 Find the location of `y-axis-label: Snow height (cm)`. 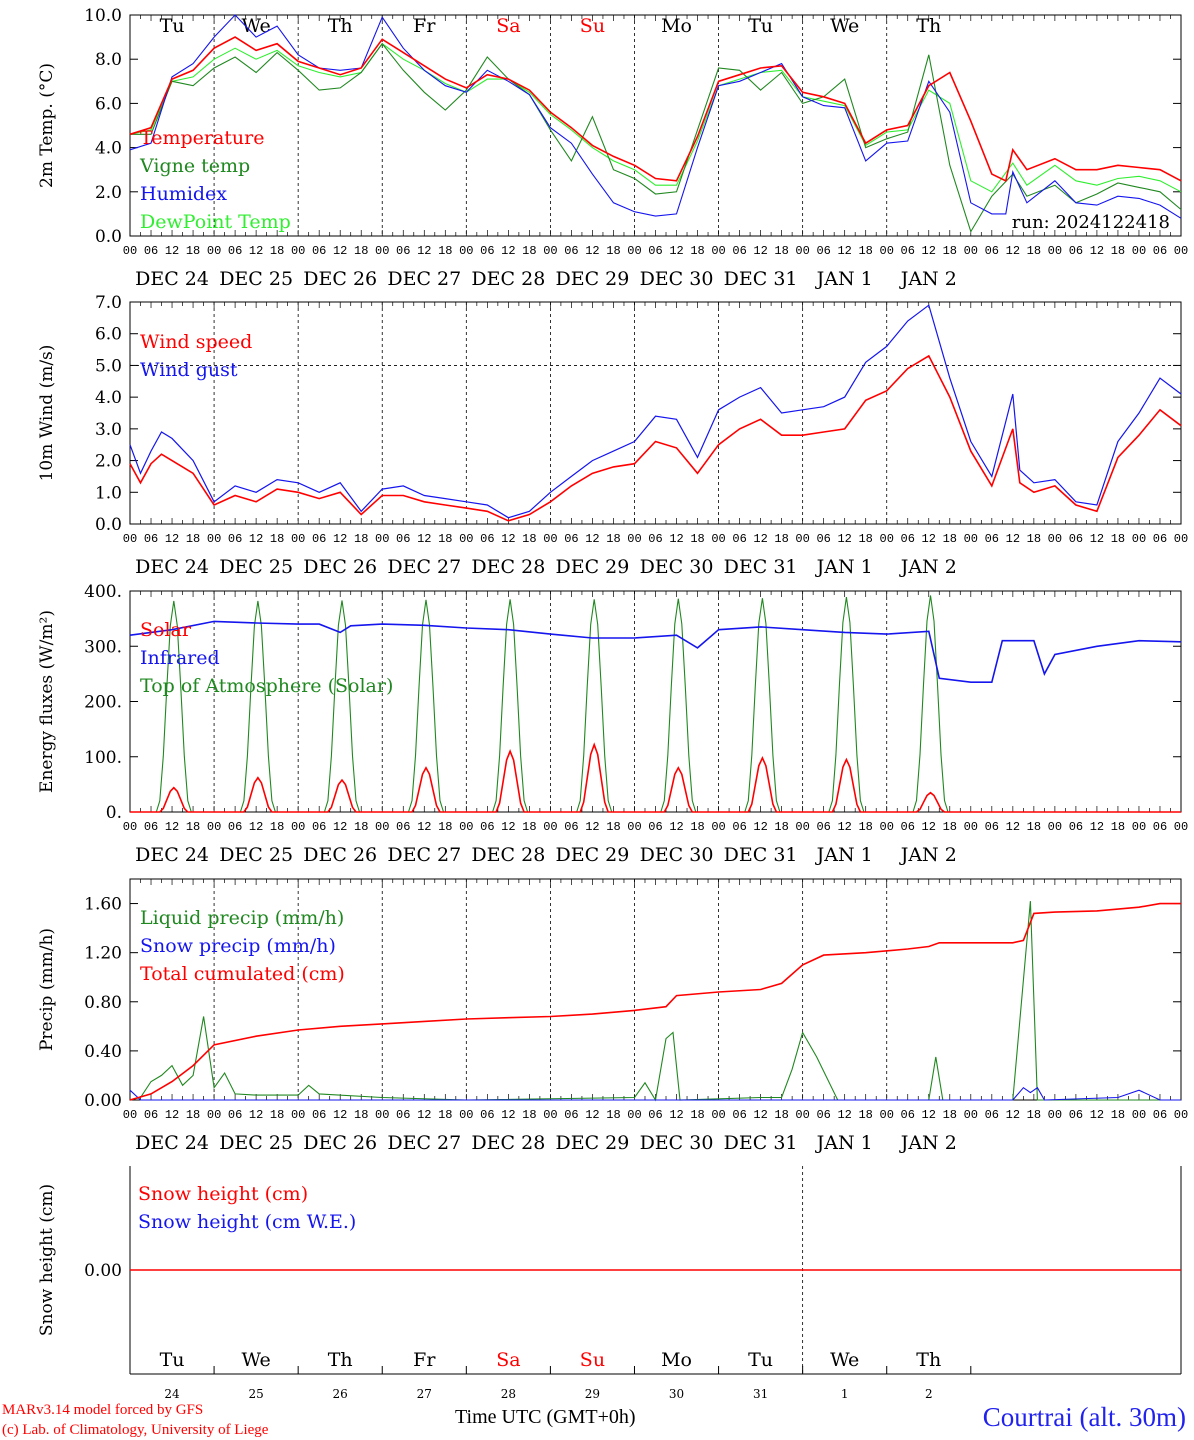

y-axis-label: Snow height (cm) is located at coordinates (47, 1260).